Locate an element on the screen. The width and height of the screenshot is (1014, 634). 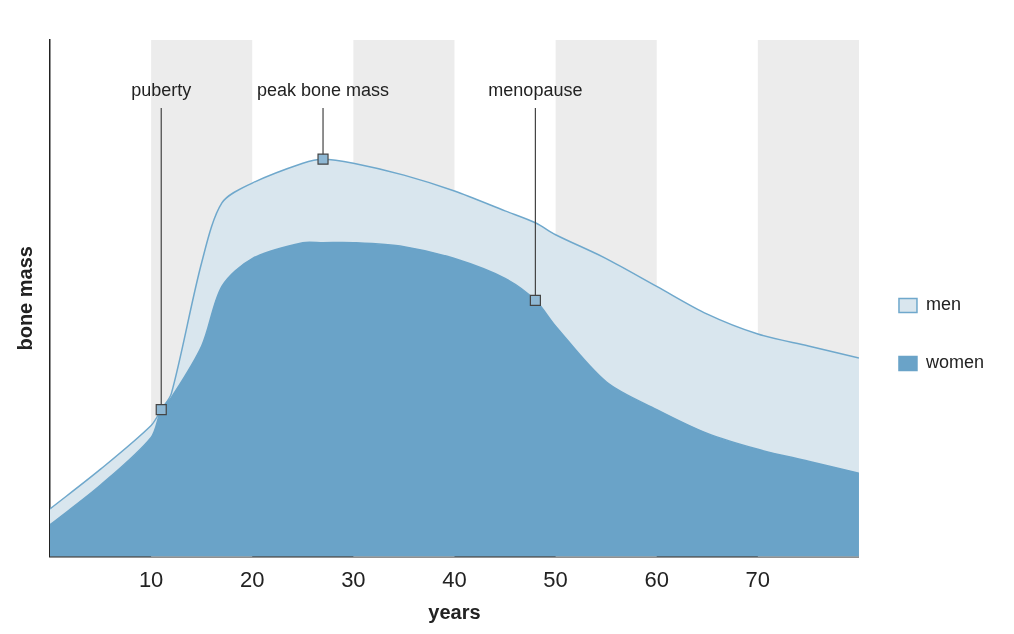
annotation: puberty is located at coordinates (161, 89).